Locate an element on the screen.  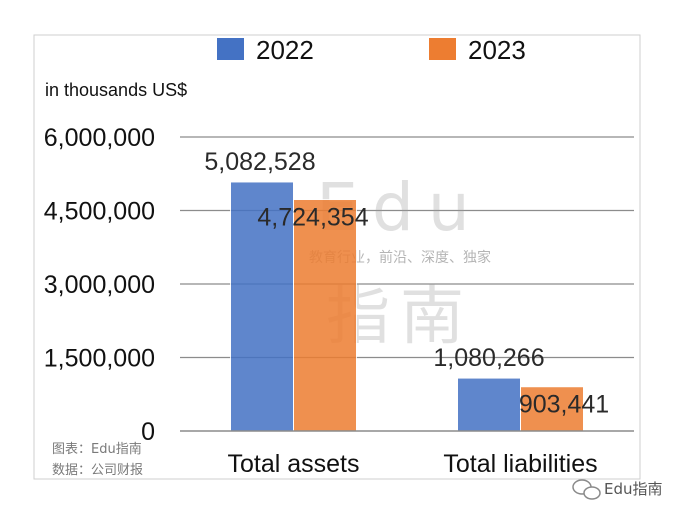
category-label: Total liabilities is located at coordinates (520, 464).